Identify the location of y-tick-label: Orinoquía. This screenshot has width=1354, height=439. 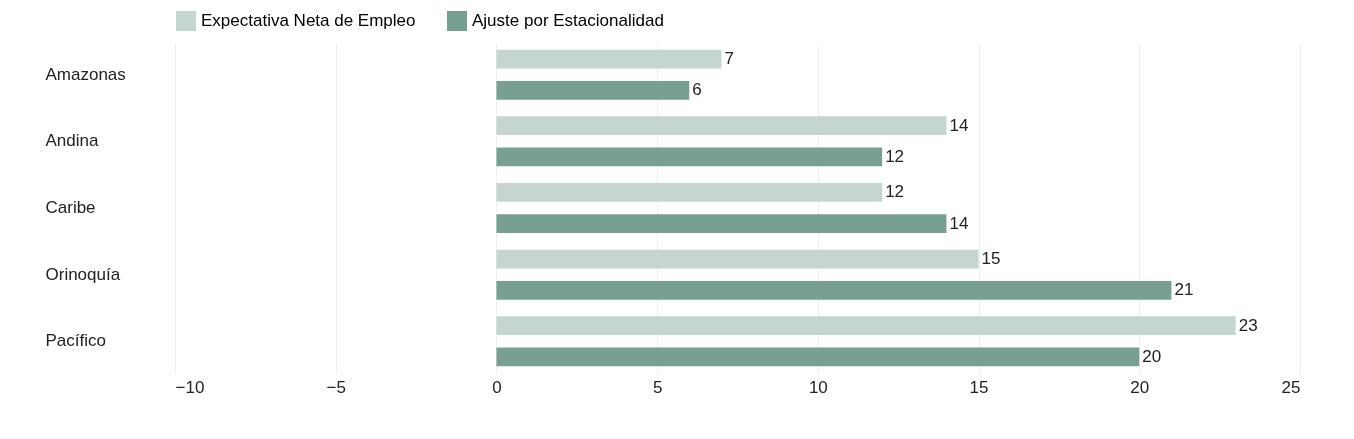
(83, 274).